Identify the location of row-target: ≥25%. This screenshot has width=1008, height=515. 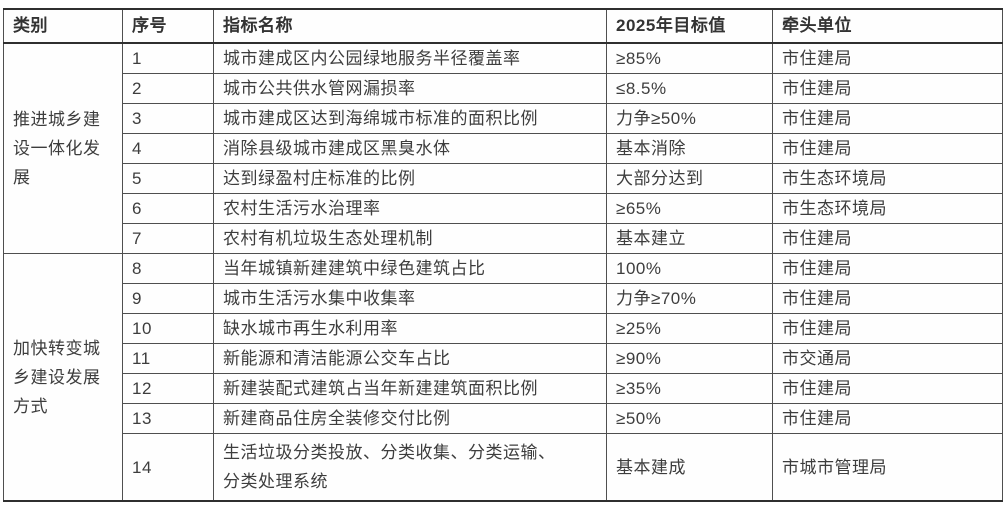
(689, 328).